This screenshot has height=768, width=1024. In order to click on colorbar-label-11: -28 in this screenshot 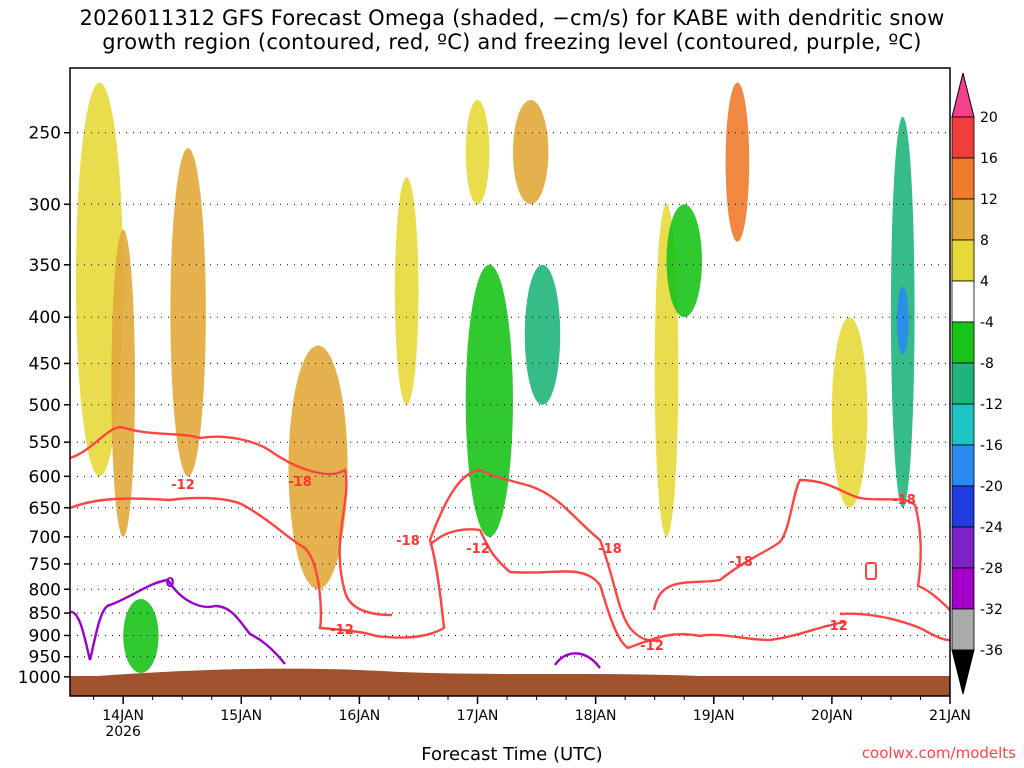, I will do `click(991, 569)`.